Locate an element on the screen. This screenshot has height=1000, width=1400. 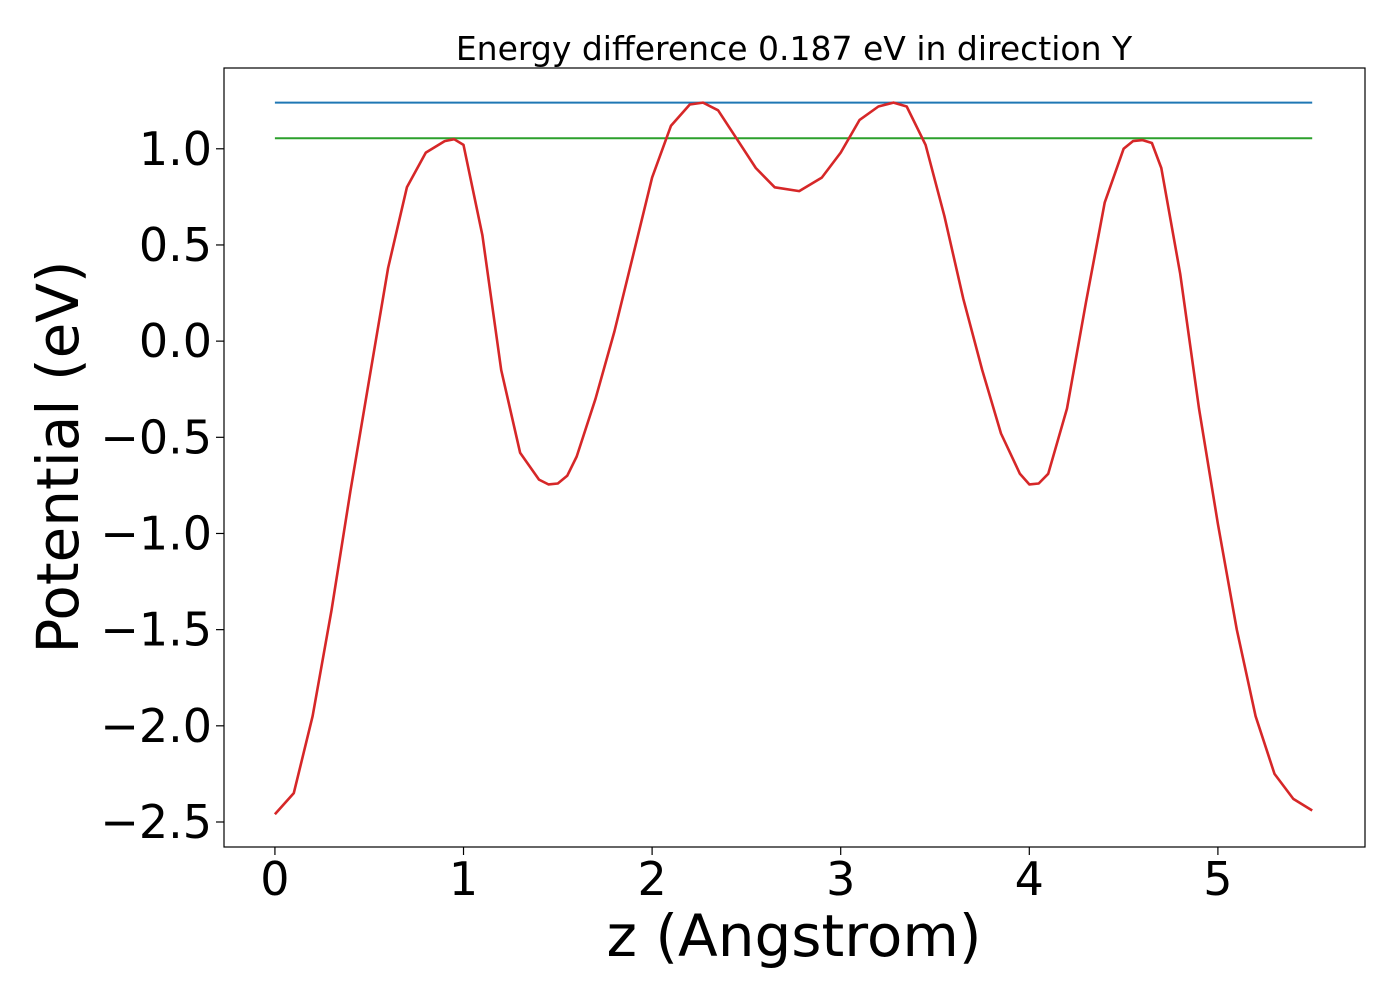
y-axis-title: Potential (eV) is located at coordinates (58, 456).